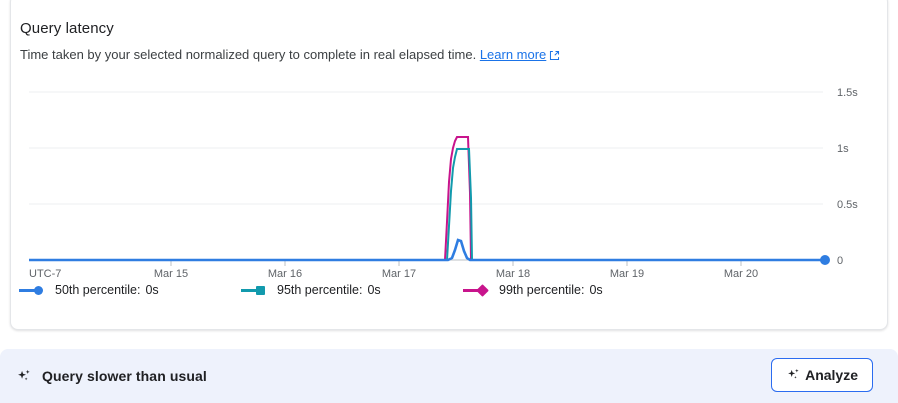 The image size is (898, 403). I want to click on y-tick-label-1-5s: 1.5s, so click(847, 93).